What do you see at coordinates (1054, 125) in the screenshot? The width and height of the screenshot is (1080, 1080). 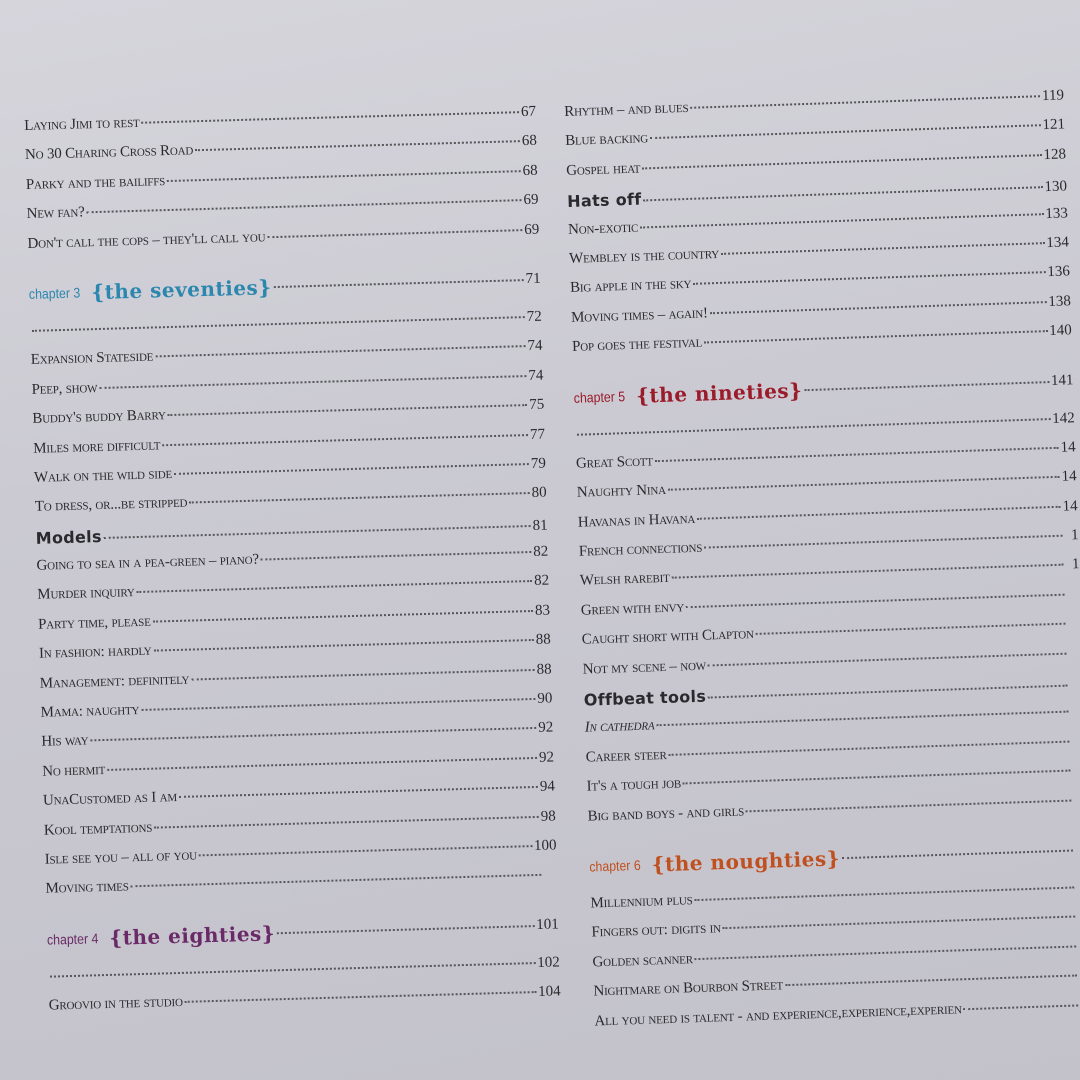 I see `page-number: 121` at bounding box center [1054, 125].